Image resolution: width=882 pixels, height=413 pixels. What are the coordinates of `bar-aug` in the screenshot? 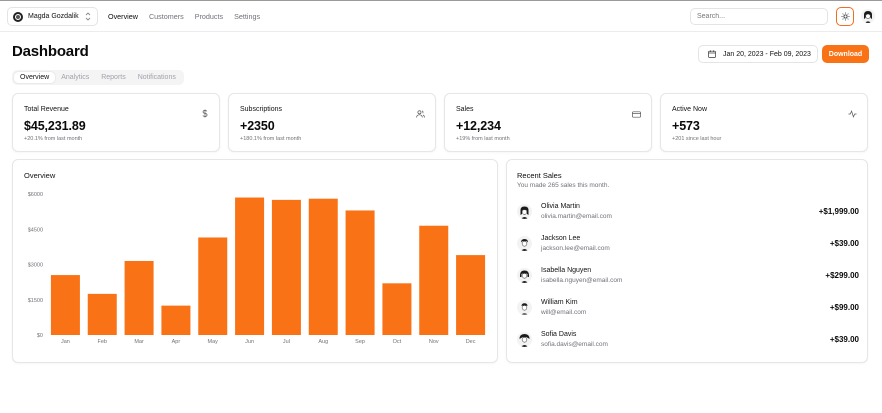 It's located at (323, 266).